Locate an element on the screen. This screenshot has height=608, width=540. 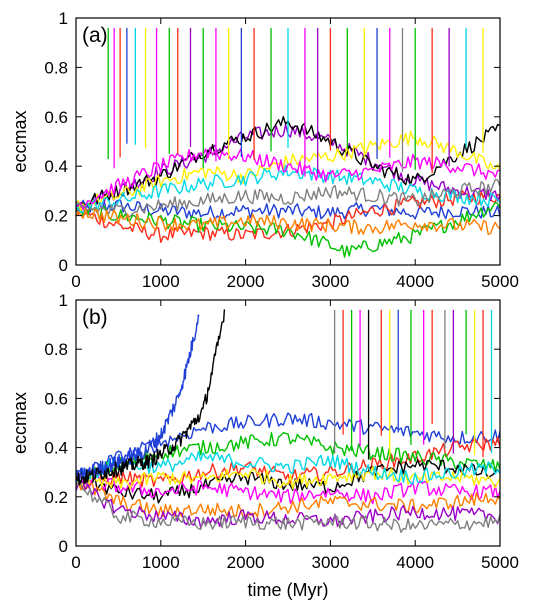
x-axis-title: time (Myr) is located at coordinates (288, 590).